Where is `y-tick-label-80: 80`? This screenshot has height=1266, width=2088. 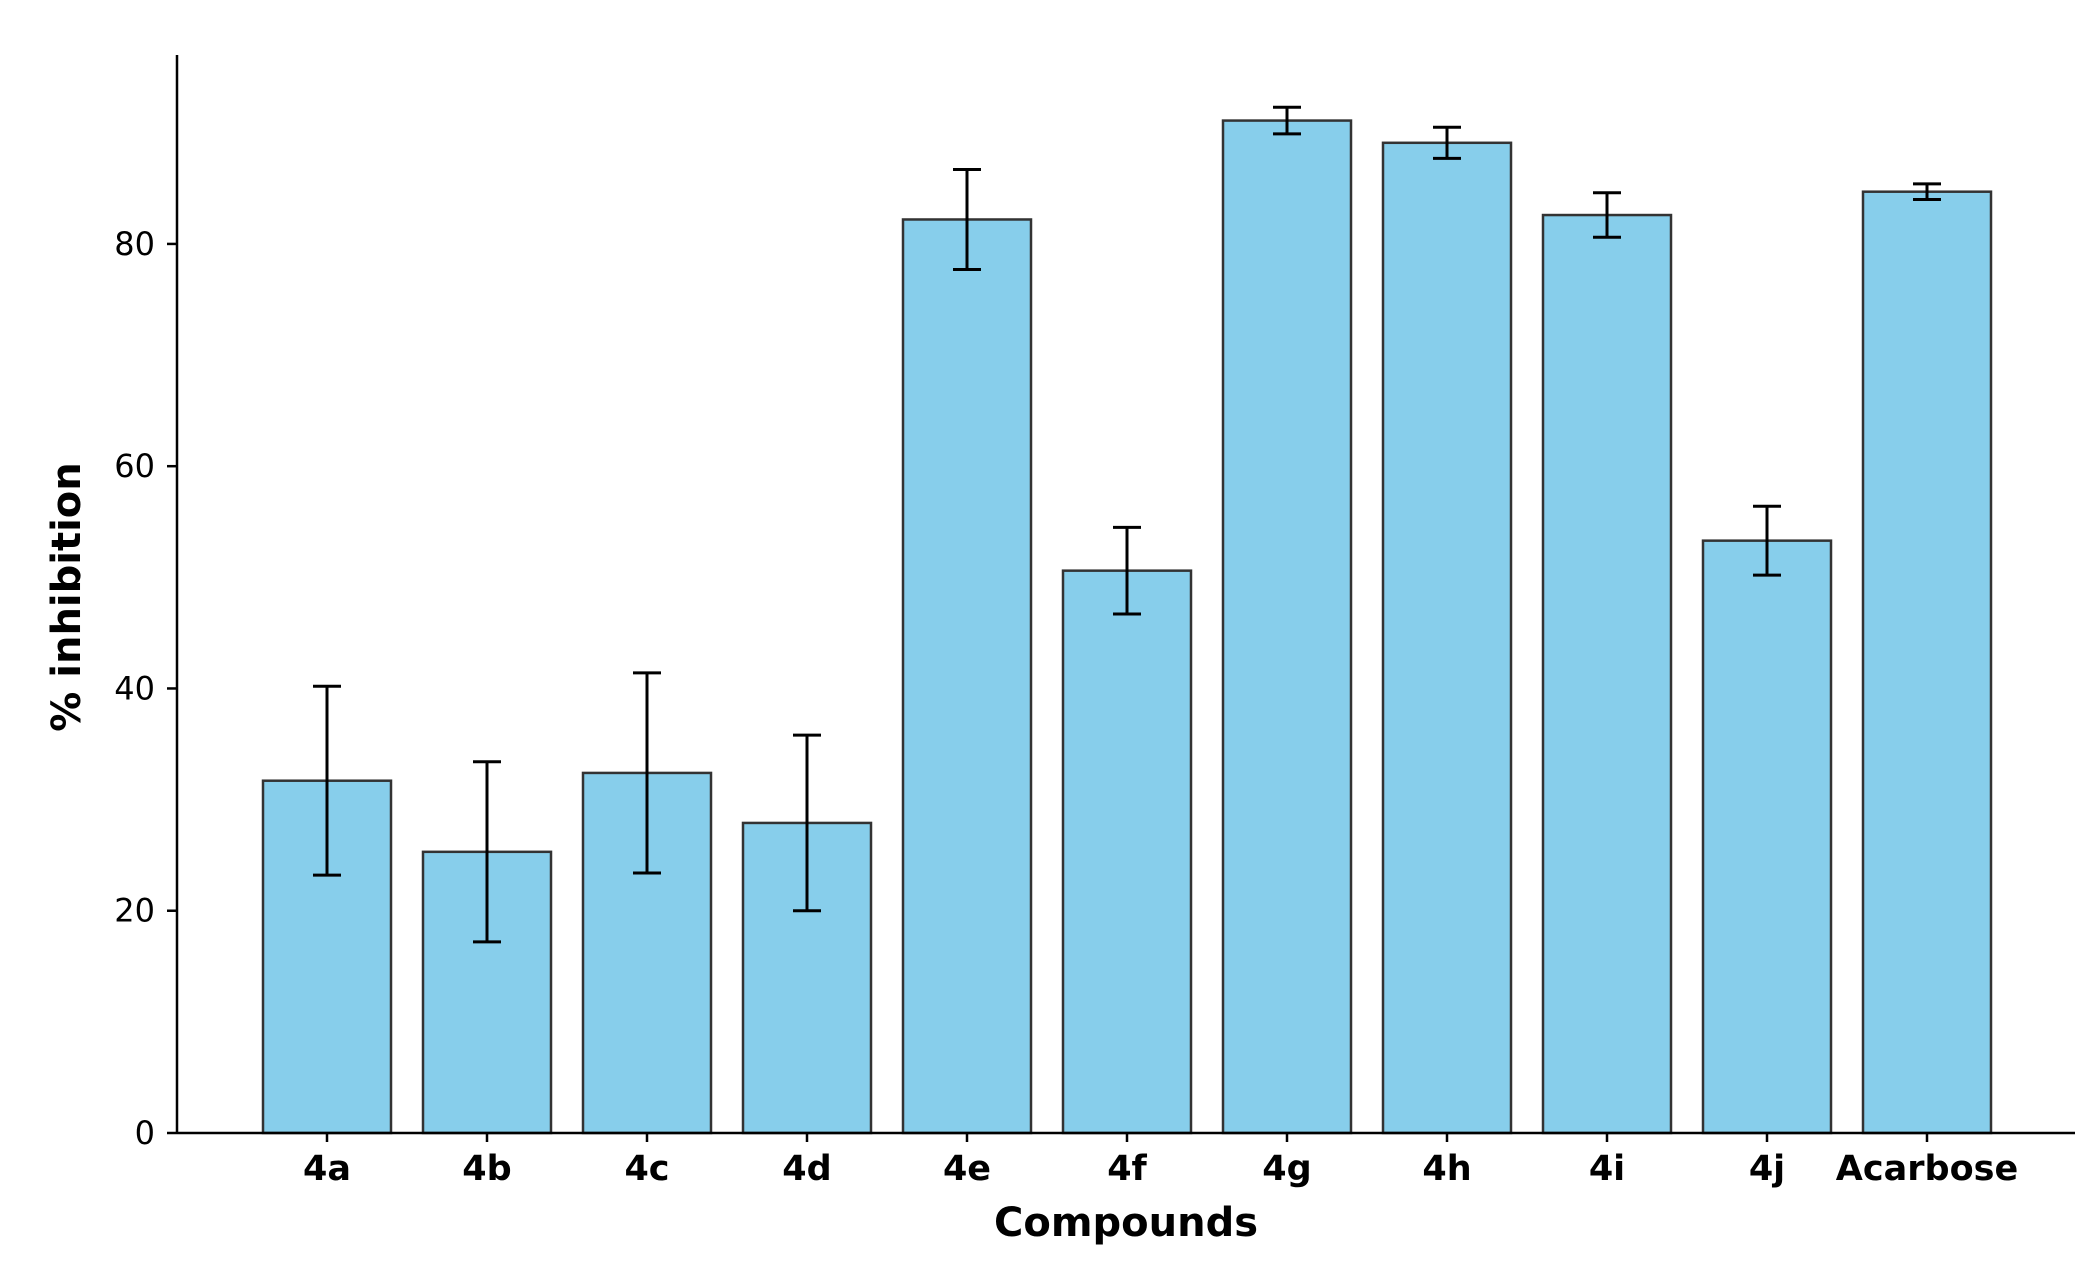 y-tick-label-80: 80 is located at coordinates (134, 244).